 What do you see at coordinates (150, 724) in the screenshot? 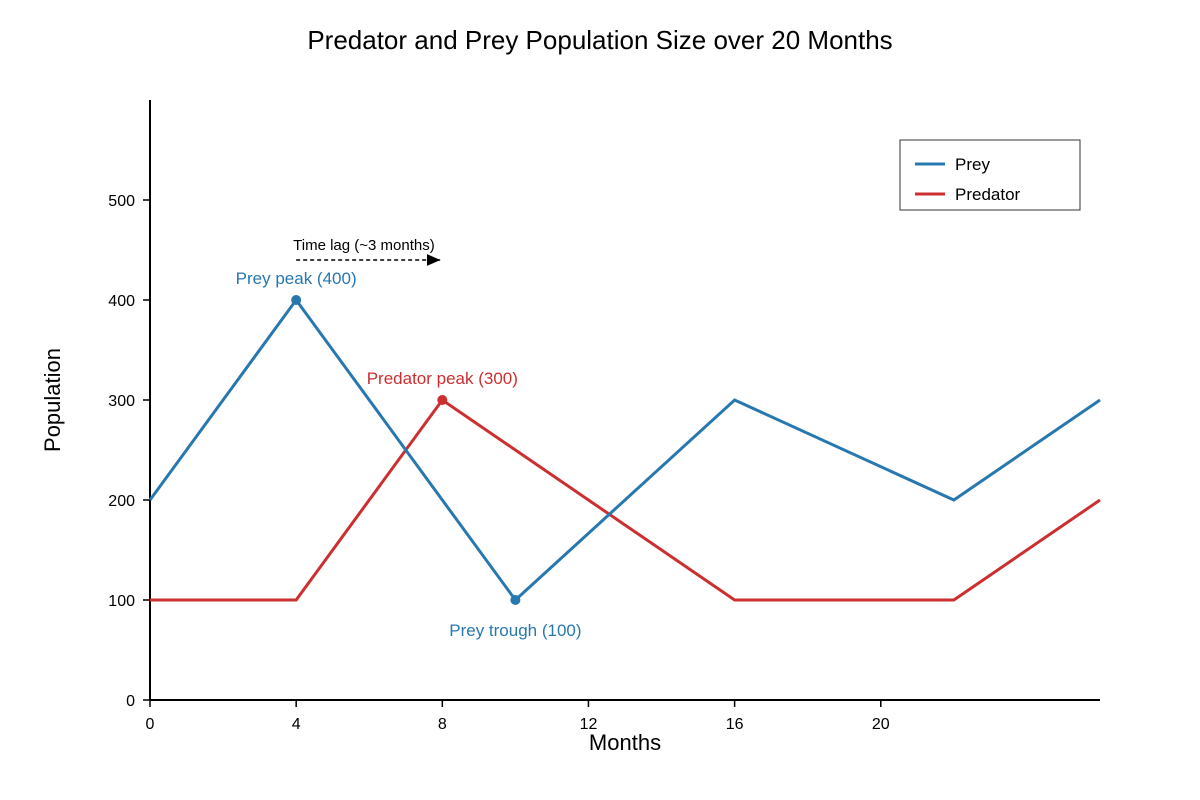
I see `x-tick-label: 0` at bounding box center [150, 724].